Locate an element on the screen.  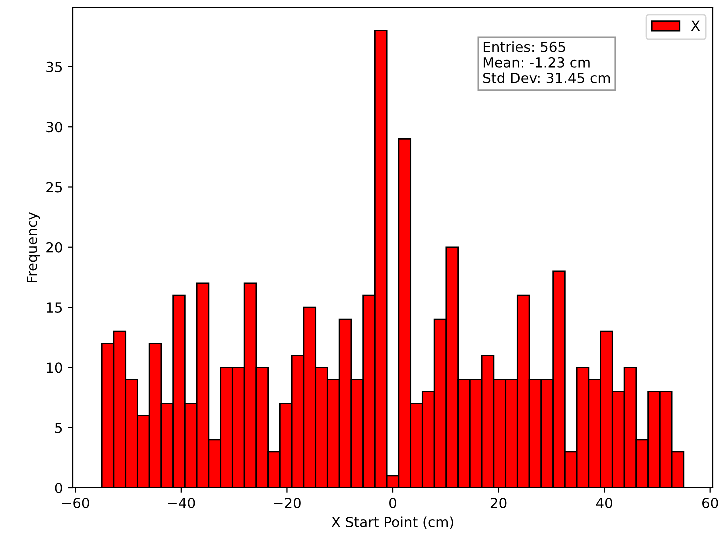
x-tick-label: 0 is located at coordinates (392, 503).